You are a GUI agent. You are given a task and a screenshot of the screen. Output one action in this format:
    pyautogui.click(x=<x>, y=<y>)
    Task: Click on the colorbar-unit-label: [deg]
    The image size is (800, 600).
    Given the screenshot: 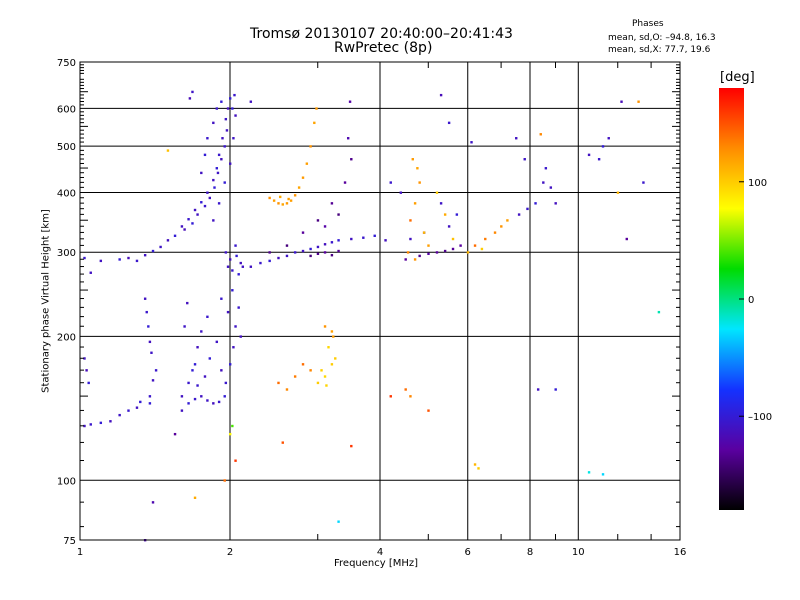 What is the action you would take?
    pyautogui.click(x=737, y=77)
    